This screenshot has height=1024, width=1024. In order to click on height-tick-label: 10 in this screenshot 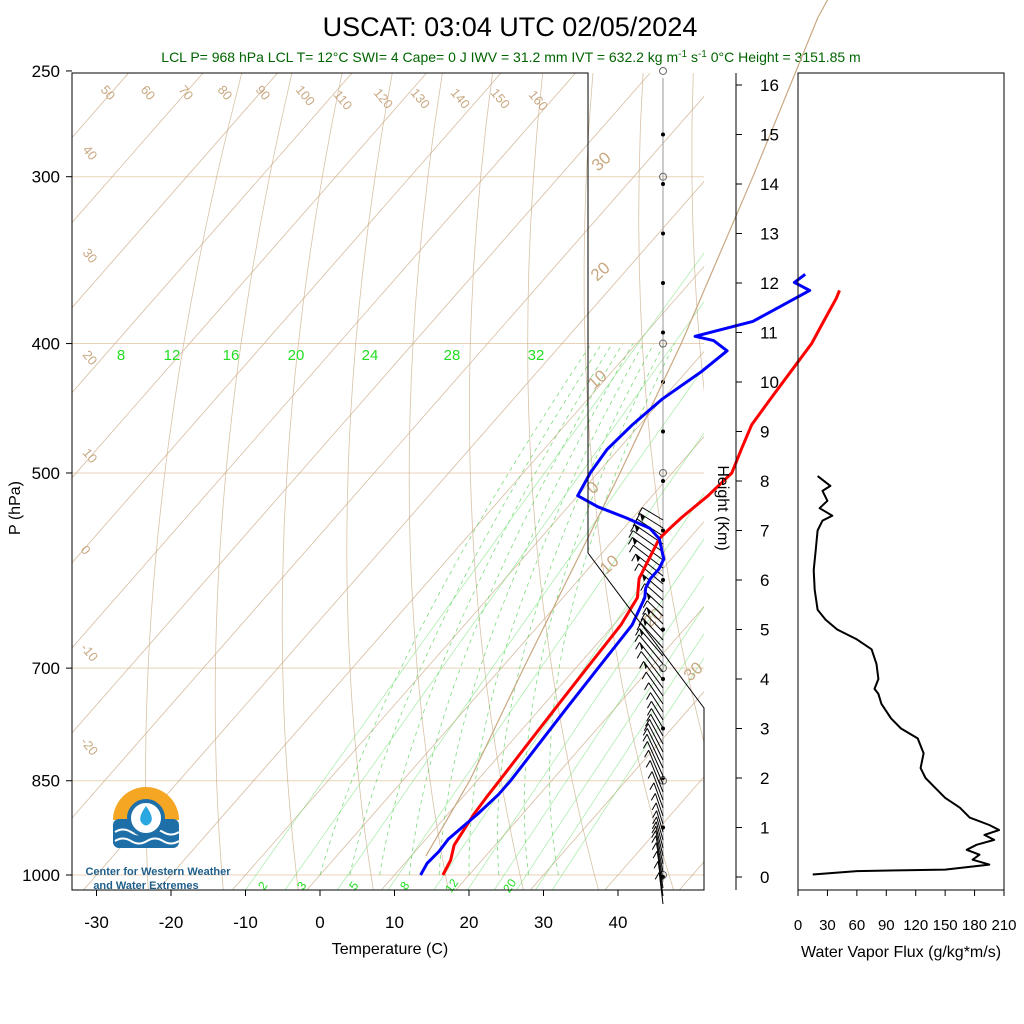, I will do `click(769, 382)`.